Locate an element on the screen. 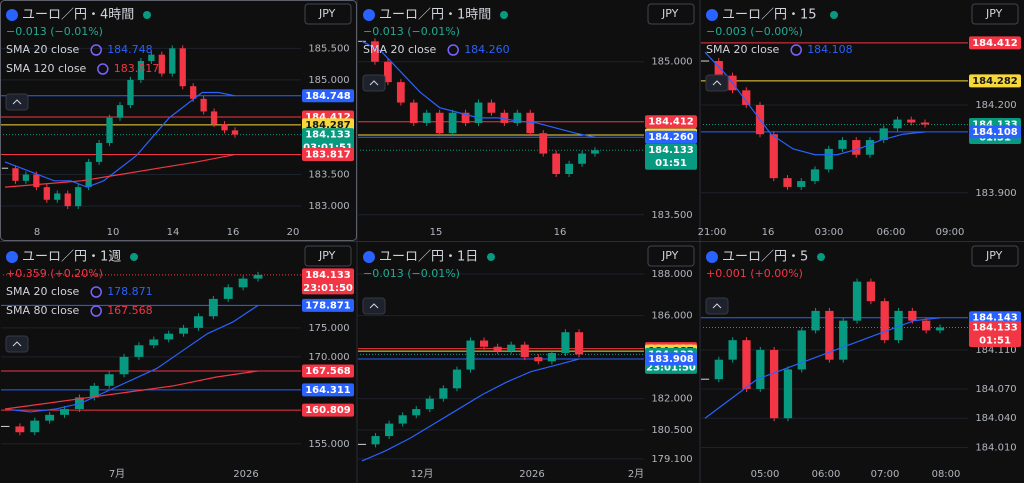  x-tick-label: 06:00 is located at coordinates (891, 232).